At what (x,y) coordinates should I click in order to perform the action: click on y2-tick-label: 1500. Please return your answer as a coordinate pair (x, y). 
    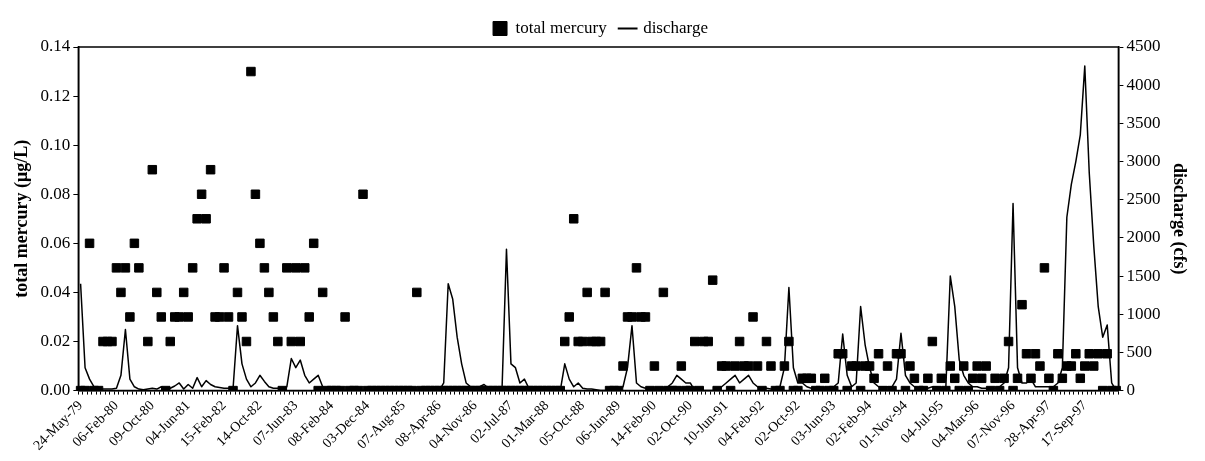
    Looking at the image, I should click on (1143, 275).